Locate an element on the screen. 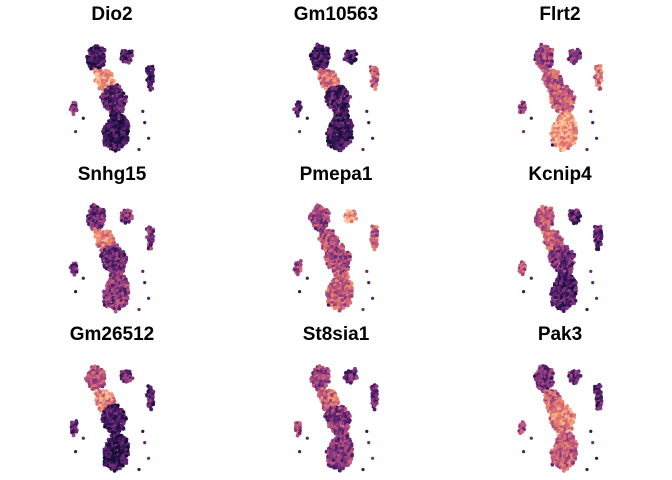 The width and height of the screenshot is (672, 480). feature-panel: St8sia1 is located at coordinates (336, 400).